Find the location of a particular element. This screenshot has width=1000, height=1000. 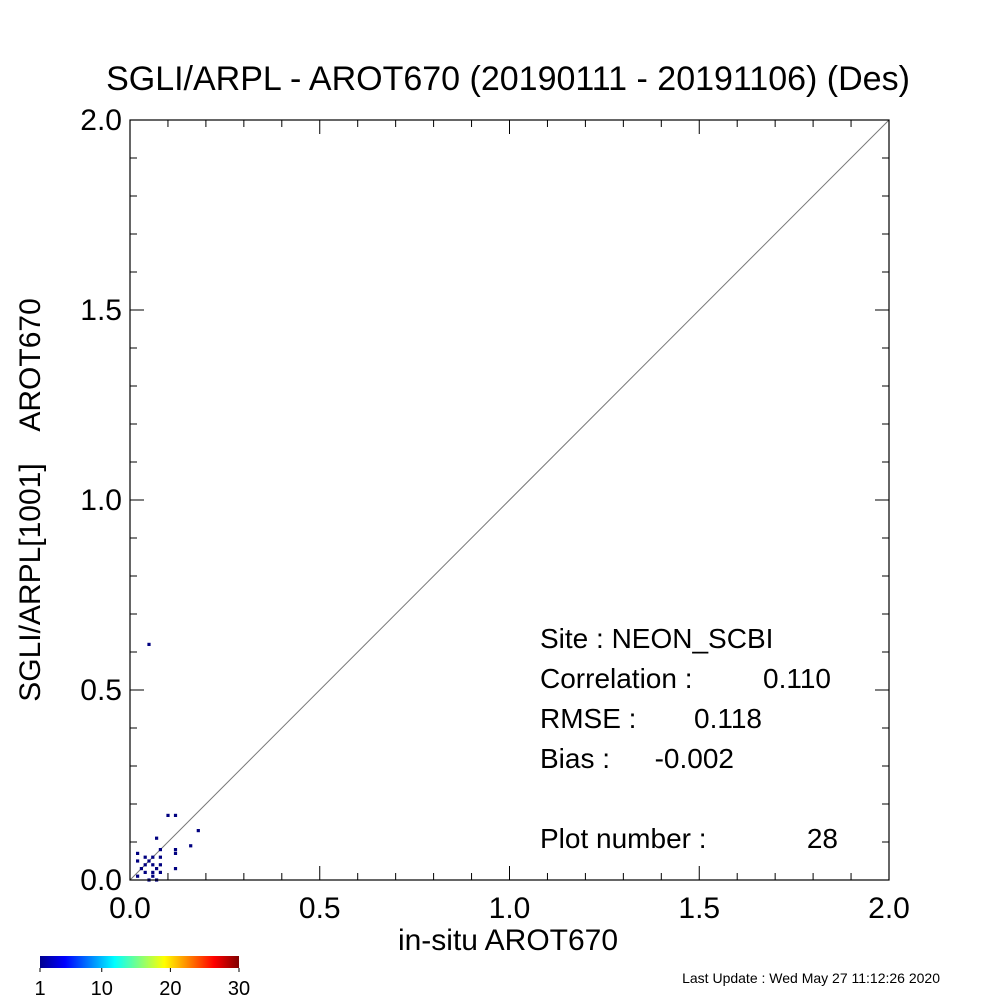

y-tick-label: 0.5 is located at coordinates (101, 690).